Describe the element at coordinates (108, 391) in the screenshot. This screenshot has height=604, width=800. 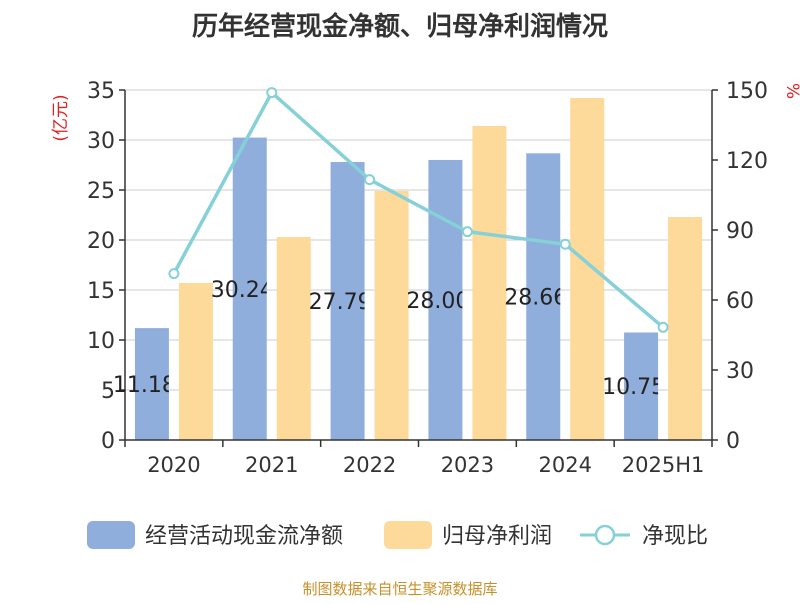
I see `left-tick-label-1: 5` at that location.